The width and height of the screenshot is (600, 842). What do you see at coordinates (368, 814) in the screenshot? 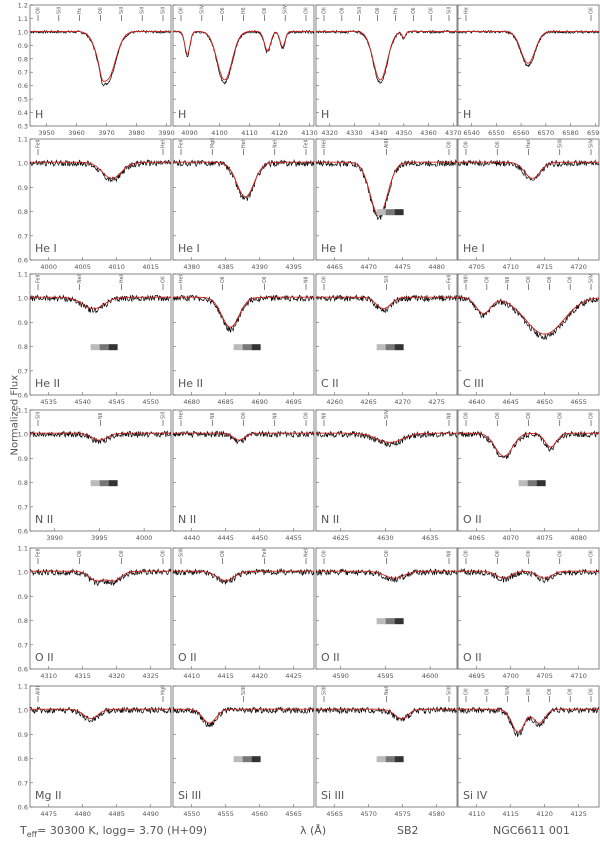
I see `x-tick-label: 4570` at bounding box center [368, 814].